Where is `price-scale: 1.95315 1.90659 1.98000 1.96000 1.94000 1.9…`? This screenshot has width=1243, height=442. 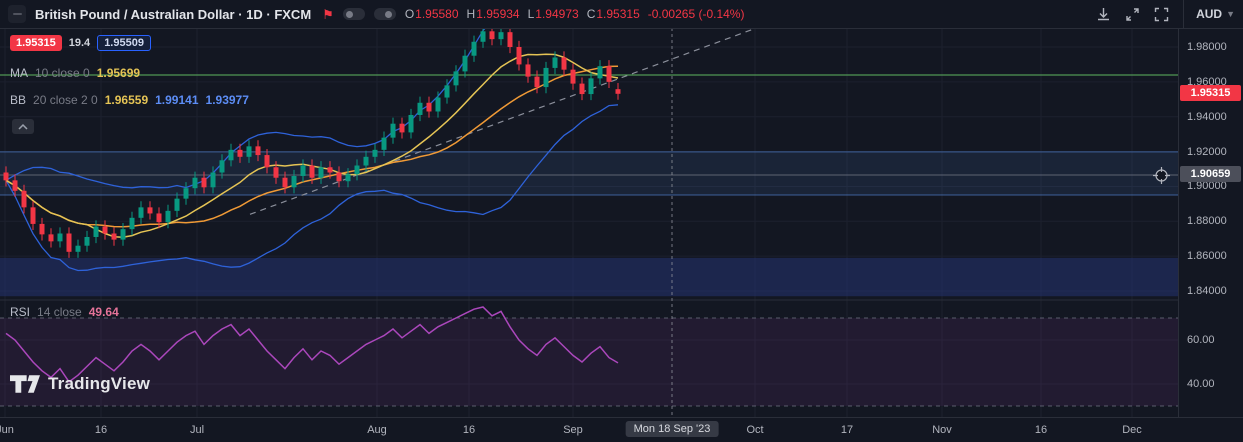
price-scale: 1.95315 1.90659 1.98000 1.96000 1.94000 1.9… is located at coordinates (1210, 222).